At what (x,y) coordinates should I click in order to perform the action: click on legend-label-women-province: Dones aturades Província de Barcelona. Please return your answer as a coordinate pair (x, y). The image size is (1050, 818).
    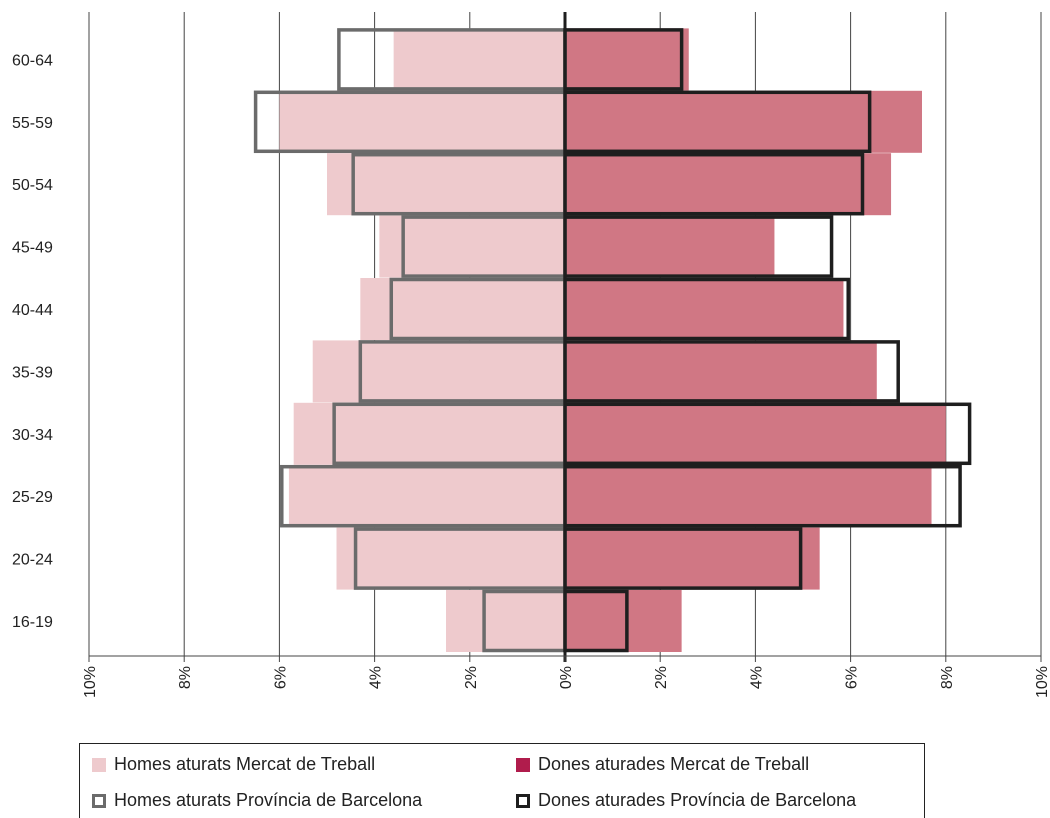
    Looking at the image, I should click on (697, 800).